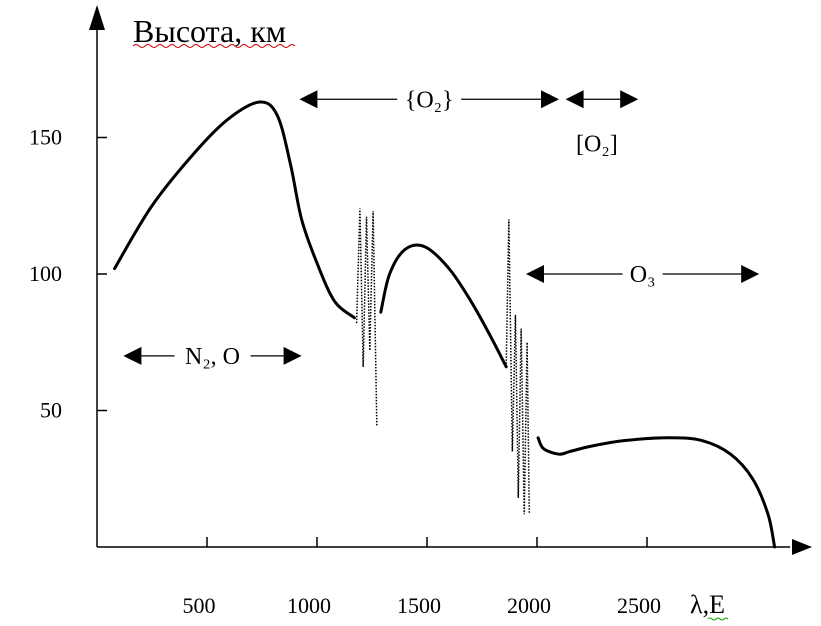  What do you see at coordinates (574, 99) in the screenshot?
I see `annotation-3-arrowhead-left` at bounding box center [574, 99].